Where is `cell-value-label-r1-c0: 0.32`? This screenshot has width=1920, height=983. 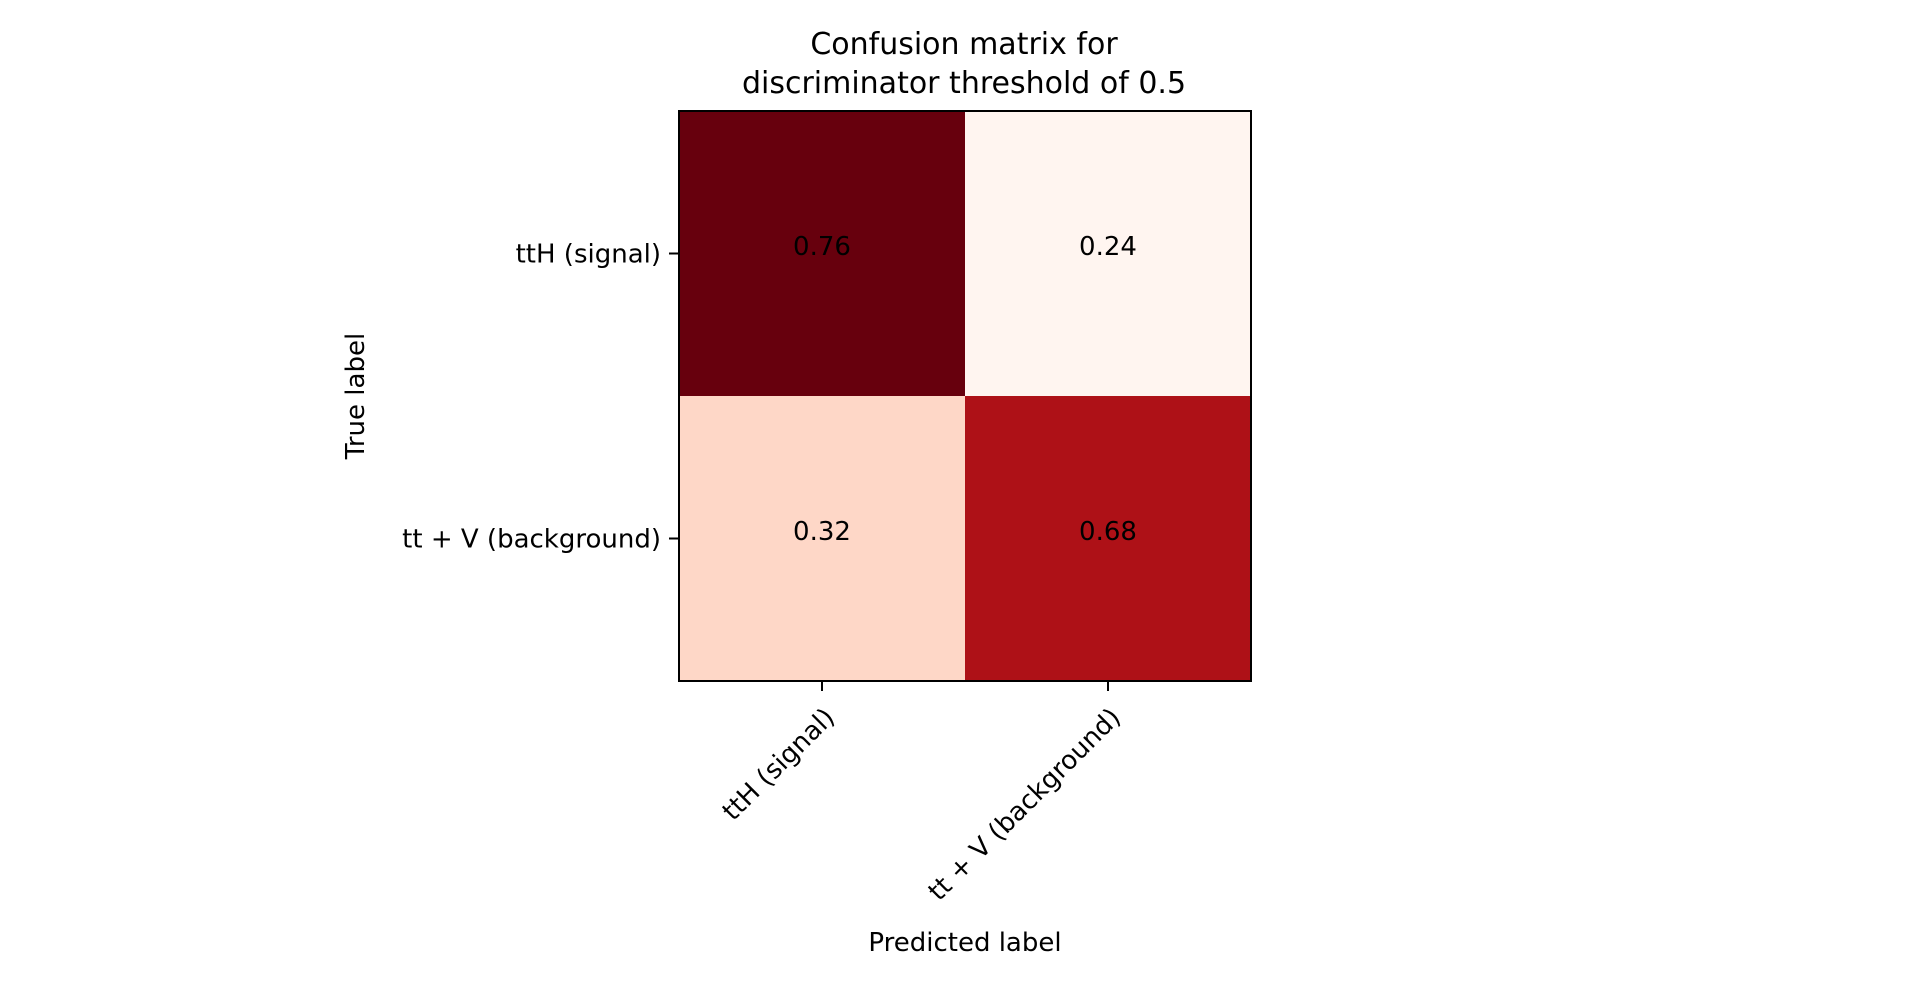
cell-value-label-r1-c0: 0.32 is located at coordinates (822, 532).